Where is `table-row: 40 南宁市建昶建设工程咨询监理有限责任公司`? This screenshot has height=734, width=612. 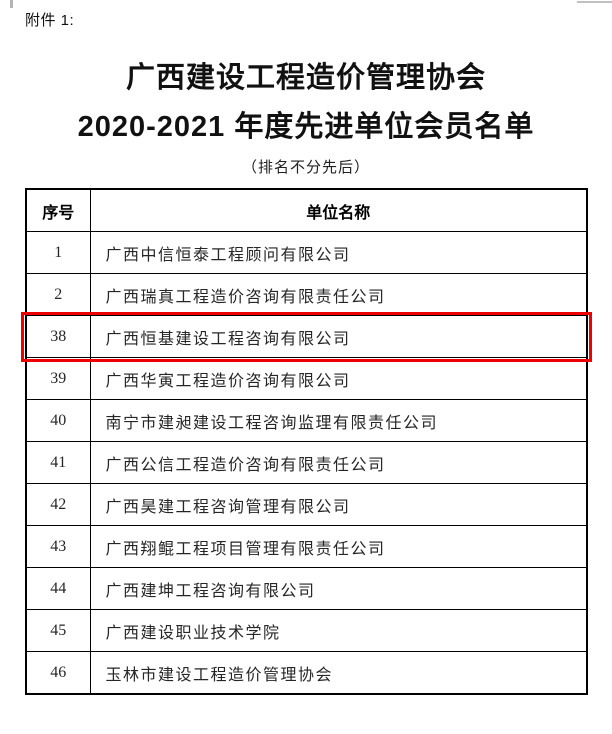 table-row: 40 南宁市建昶建设工程咨询监理有限责任公司 is located at coordinates (306, 420).